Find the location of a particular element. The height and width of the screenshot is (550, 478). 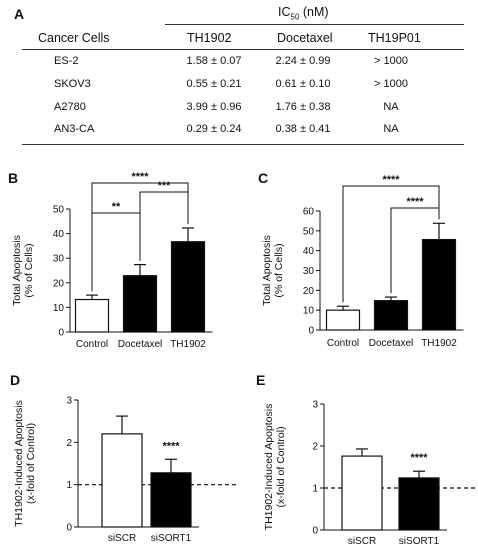

column-header-th19p01: TH19P01 is located at coordinates (394, 38).